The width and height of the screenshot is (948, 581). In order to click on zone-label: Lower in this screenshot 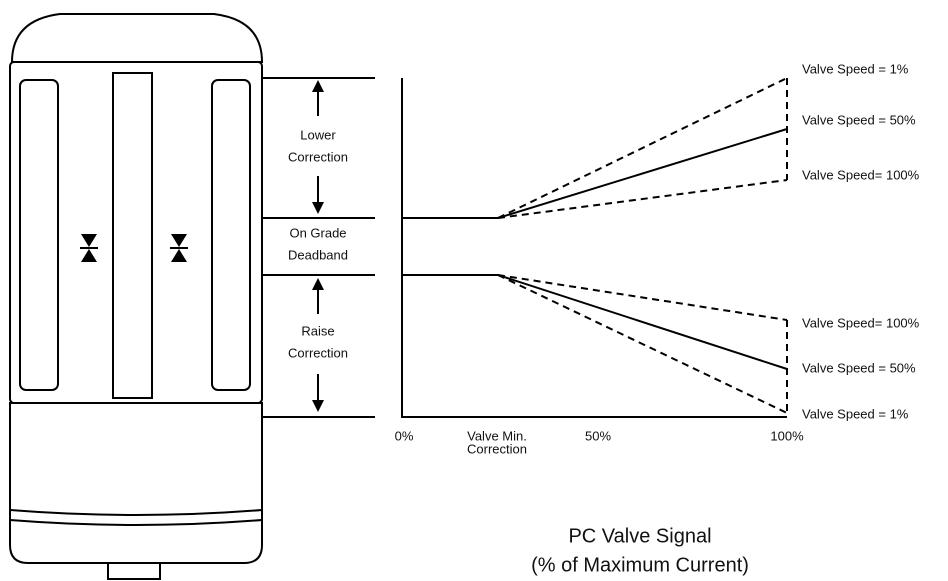, I will do `click(318, 134)`.